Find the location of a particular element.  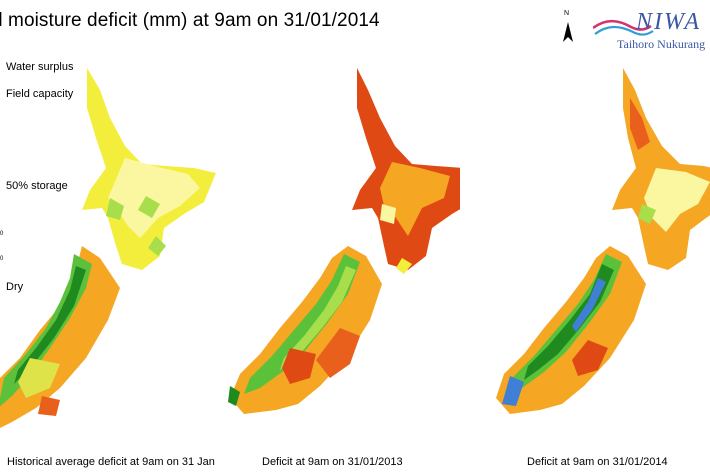

north-arrow-icon is located at coordinates (568, 32).